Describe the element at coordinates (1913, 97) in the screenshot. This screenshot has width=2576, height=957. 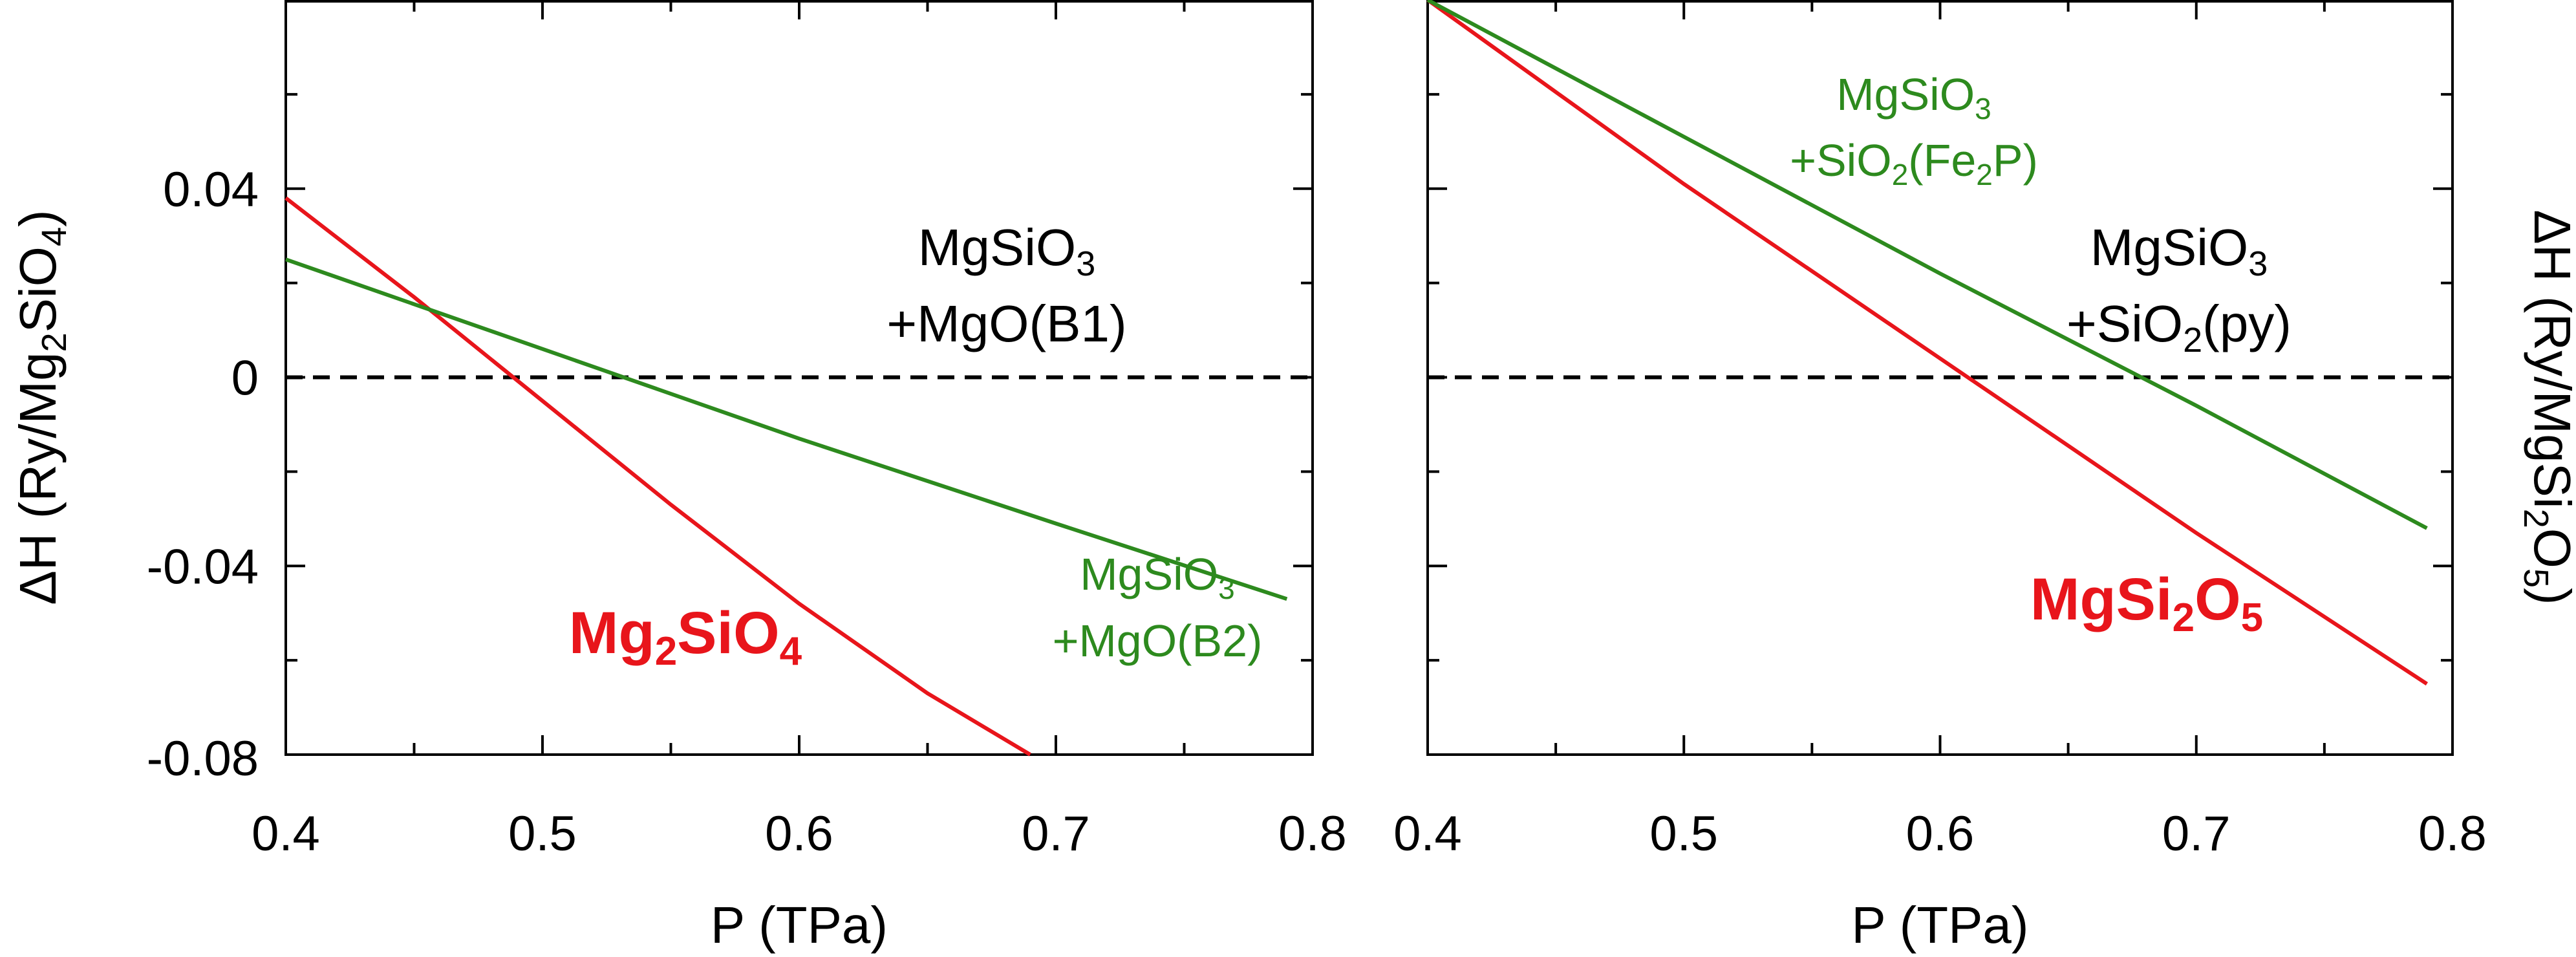
I see `series-label-line1-MgSiO3+SiO2(Fe2P): MgSiO3` at that location.